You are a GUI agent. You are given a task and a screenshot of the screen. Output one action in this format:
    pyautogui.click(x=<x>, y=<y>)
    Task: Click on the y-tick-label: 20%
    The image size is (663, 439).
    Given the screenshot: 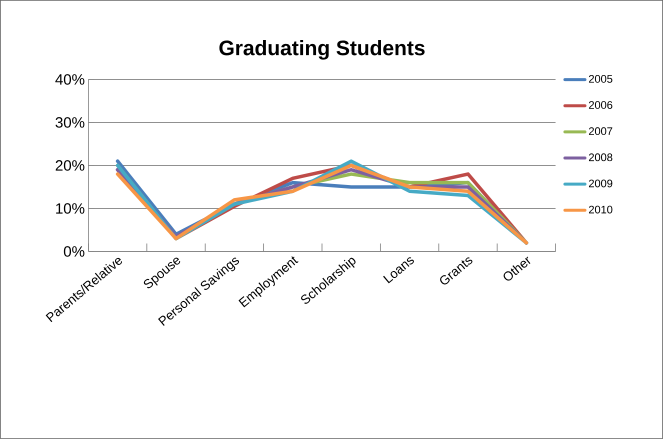 What is the action you would take?
    pyautogui.click(x=70, y=165)
    